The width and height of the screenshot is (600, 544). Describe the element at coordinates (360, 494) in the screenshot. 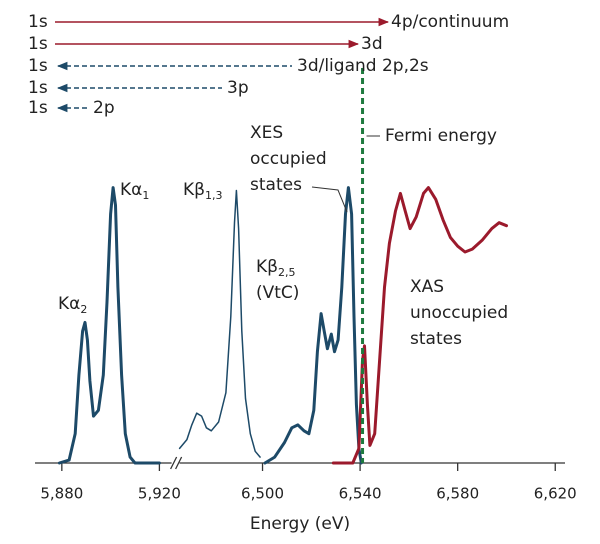

I see `x-tick-label: 6,540` at that location.